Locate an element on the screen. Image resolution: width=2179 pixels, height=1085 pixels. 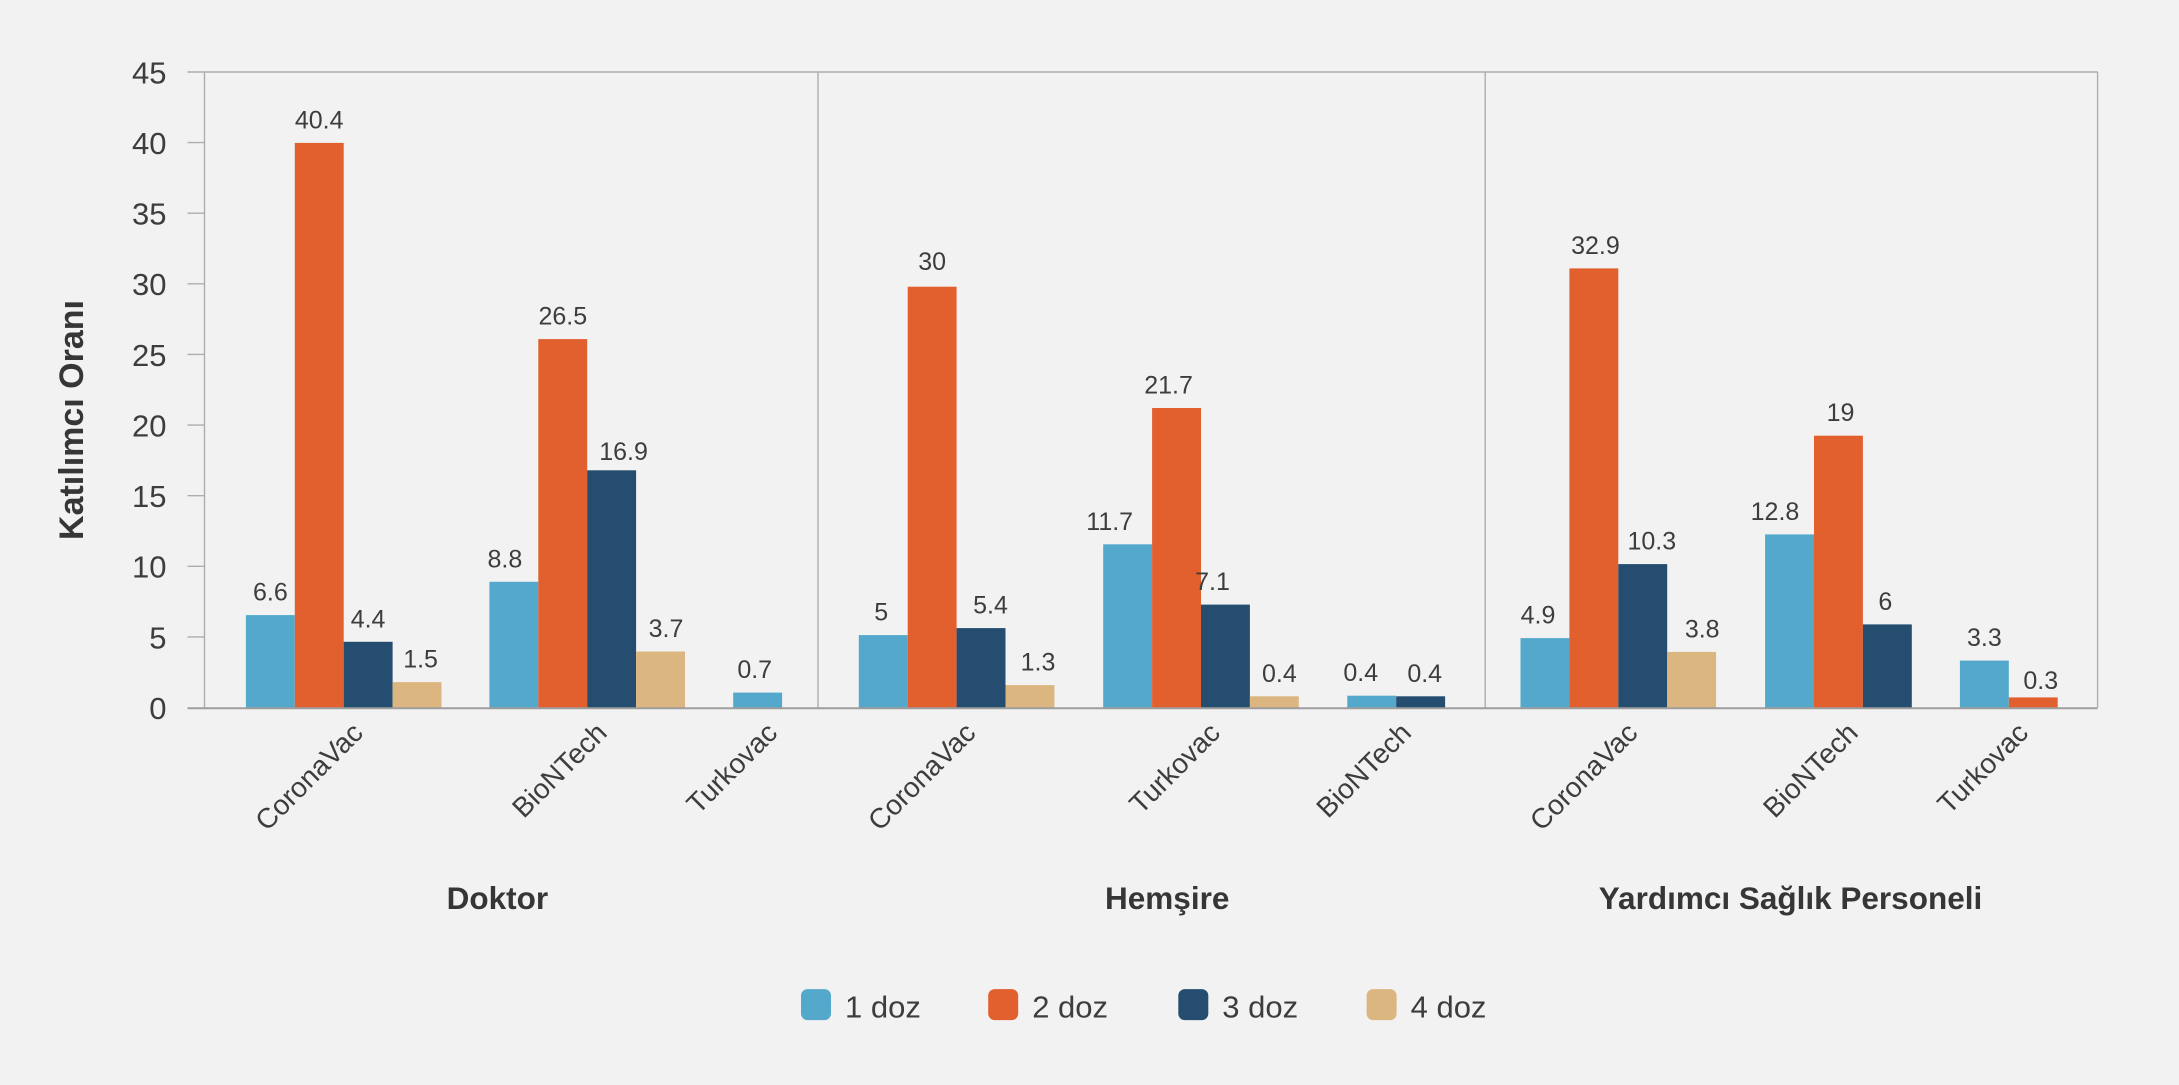
svg-text: 19 is located at coordinates (1841, 413).